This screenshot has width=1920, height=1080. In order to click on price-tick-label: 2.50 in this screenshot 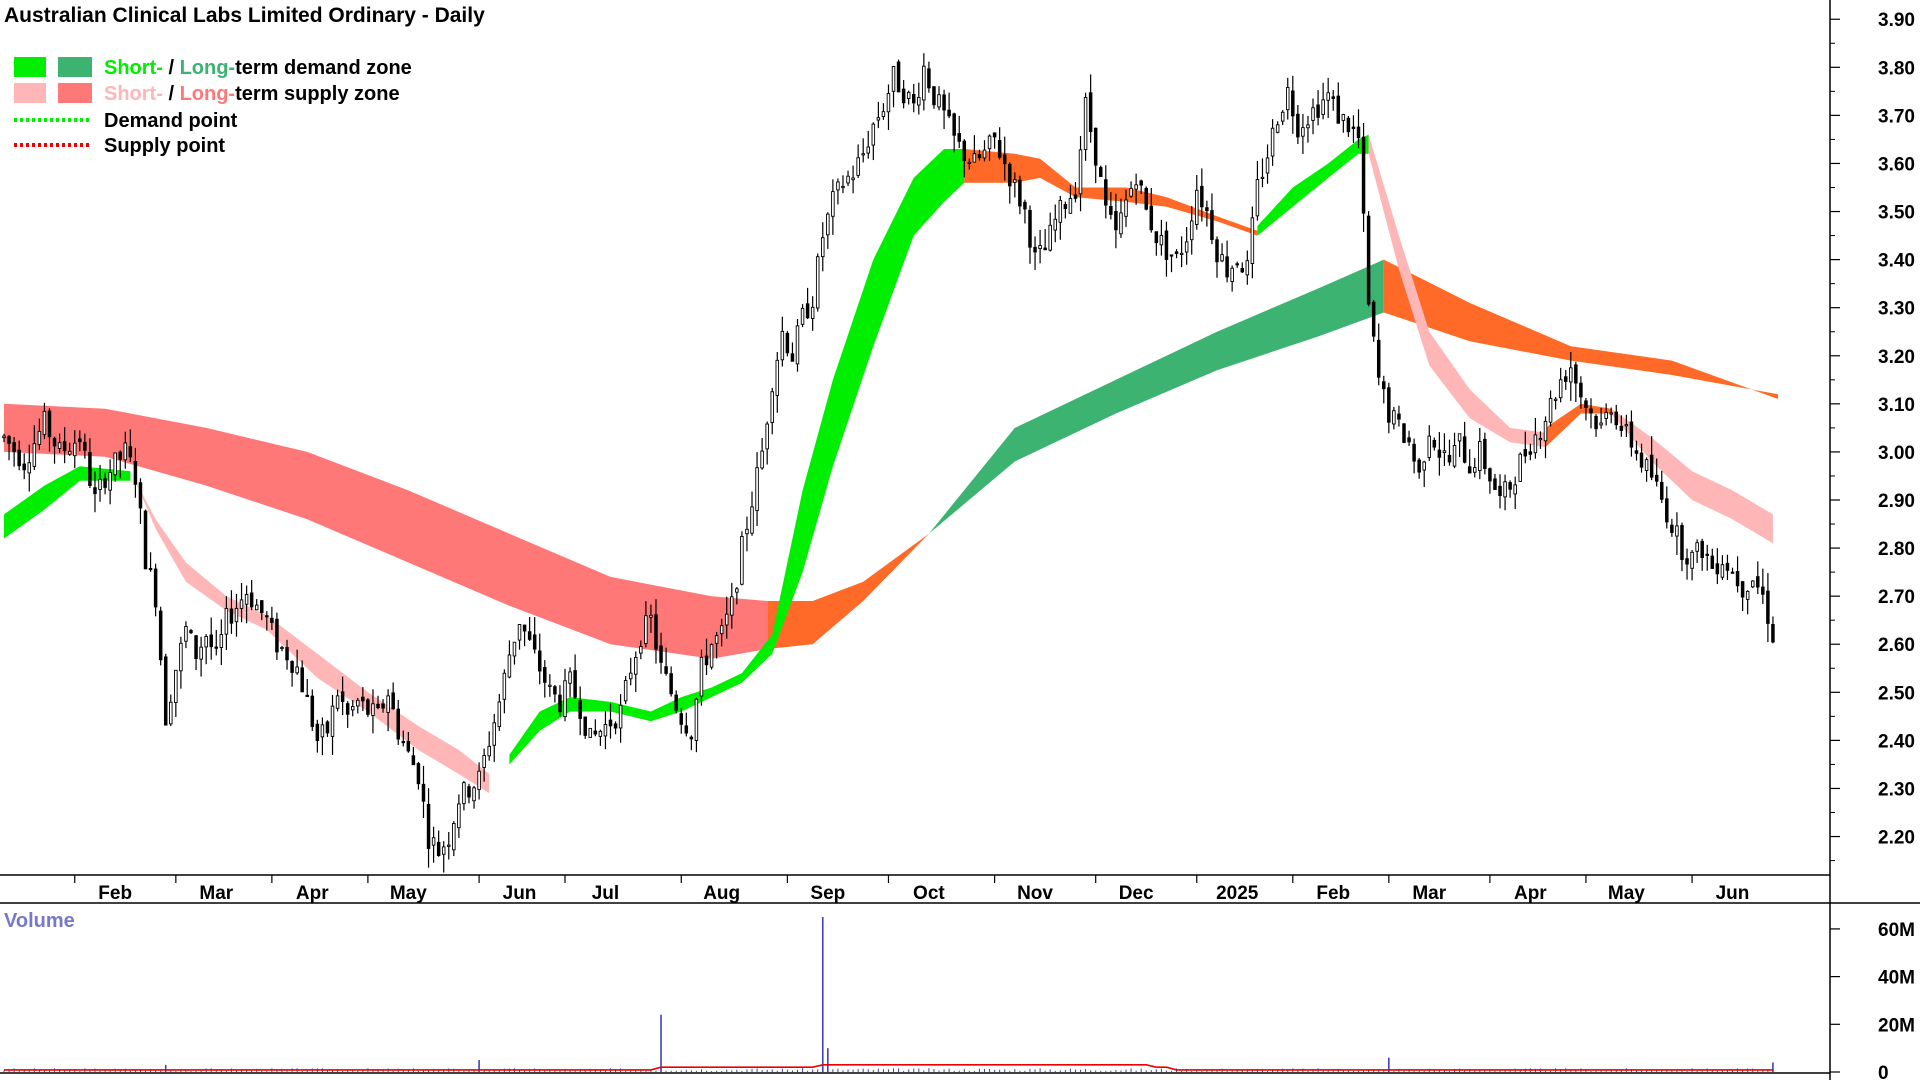, I will do `click(1896, 693)`.